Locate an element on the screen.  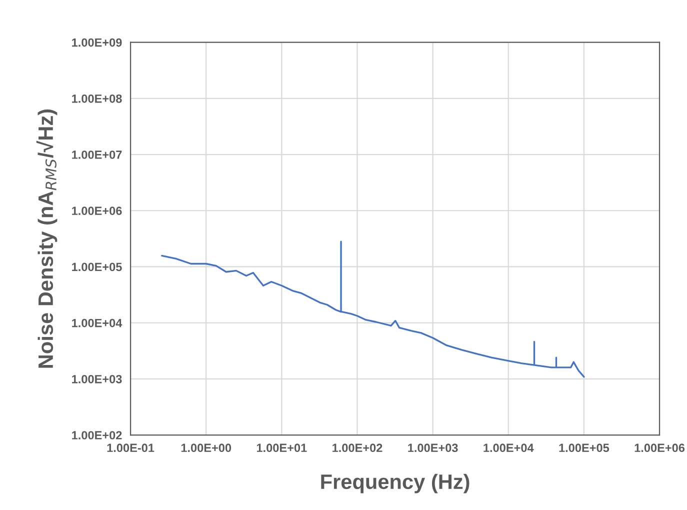
y-tick-label: 1.00E+06 is located at coordinates (97, 211).